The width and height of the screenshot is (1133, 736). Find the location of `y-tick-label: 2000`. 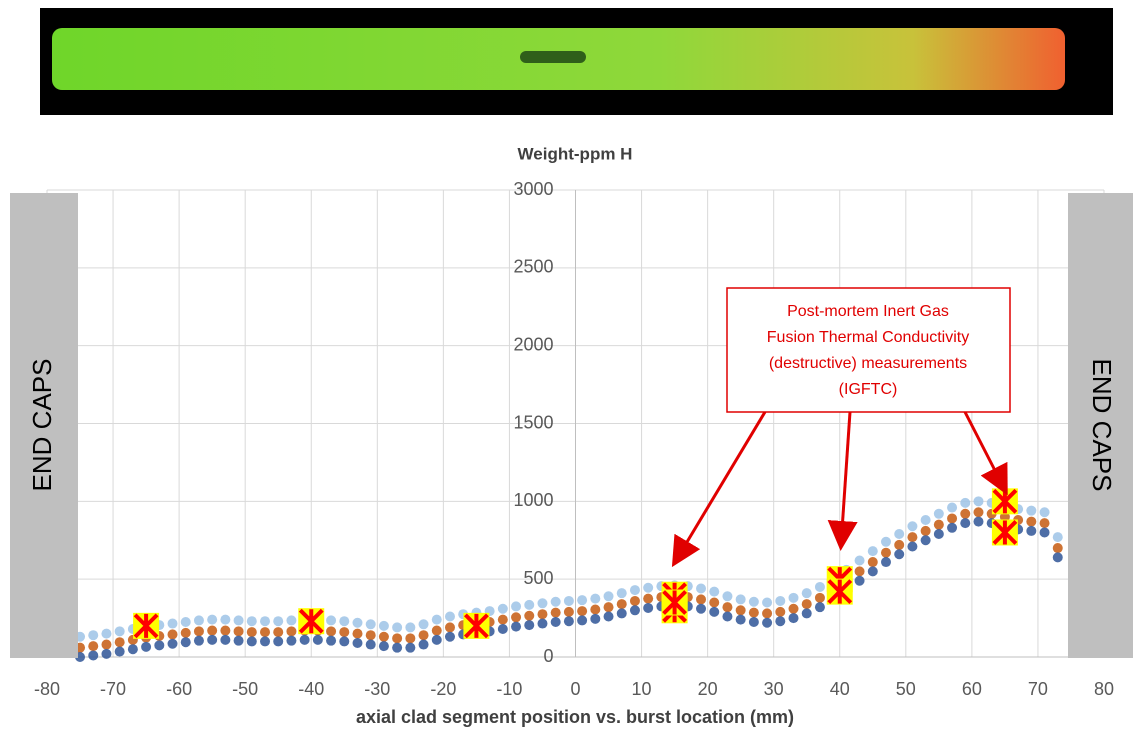

y-tick-label: 2000 is located at coordinates (533, 344).